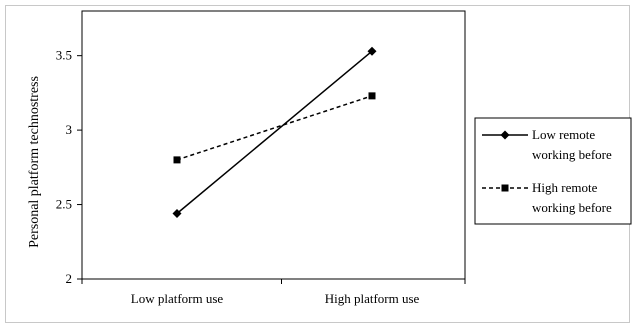 The width and height of the screenshot is (635, 328). I want to click on x-tick-label: High platform use, so click(372, 298).